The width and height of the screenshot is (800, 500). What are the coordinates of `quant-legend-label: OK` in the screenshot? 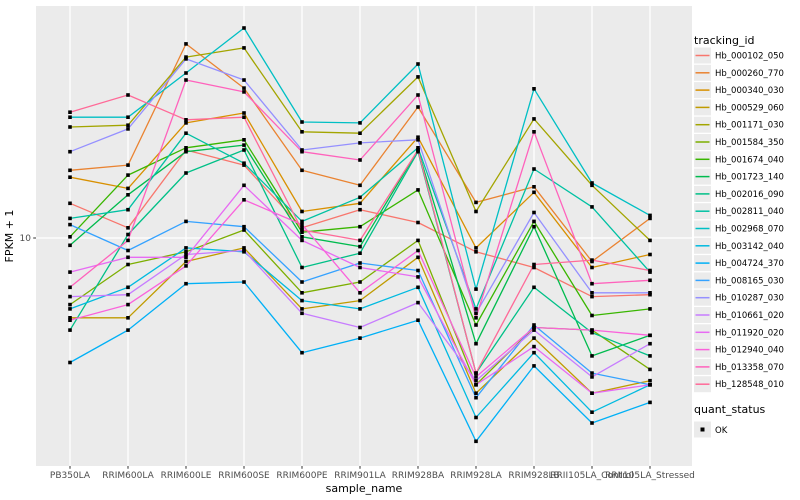 It's located at (721, 431).